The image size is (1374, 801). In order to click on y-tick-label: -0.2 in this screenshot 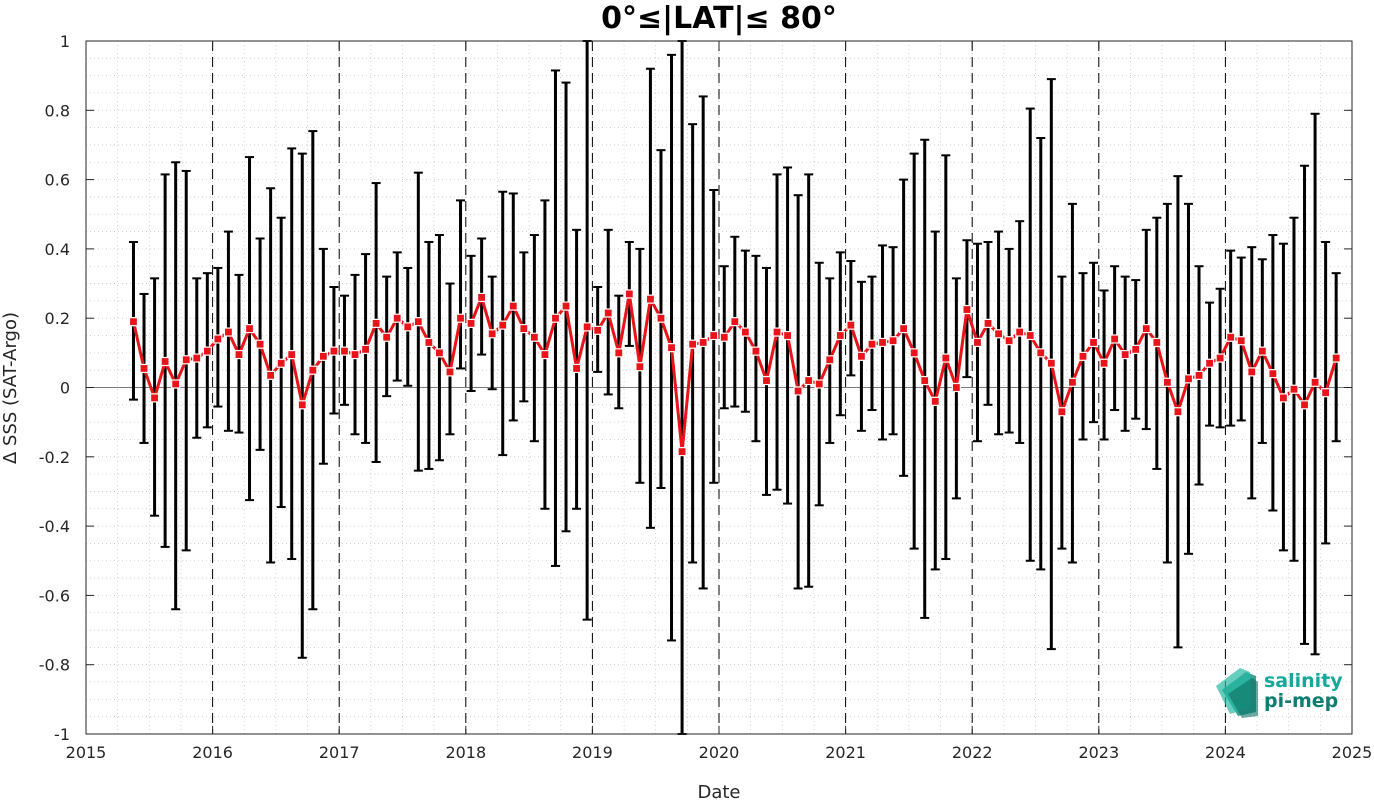, I will do `click(54, 457)`.